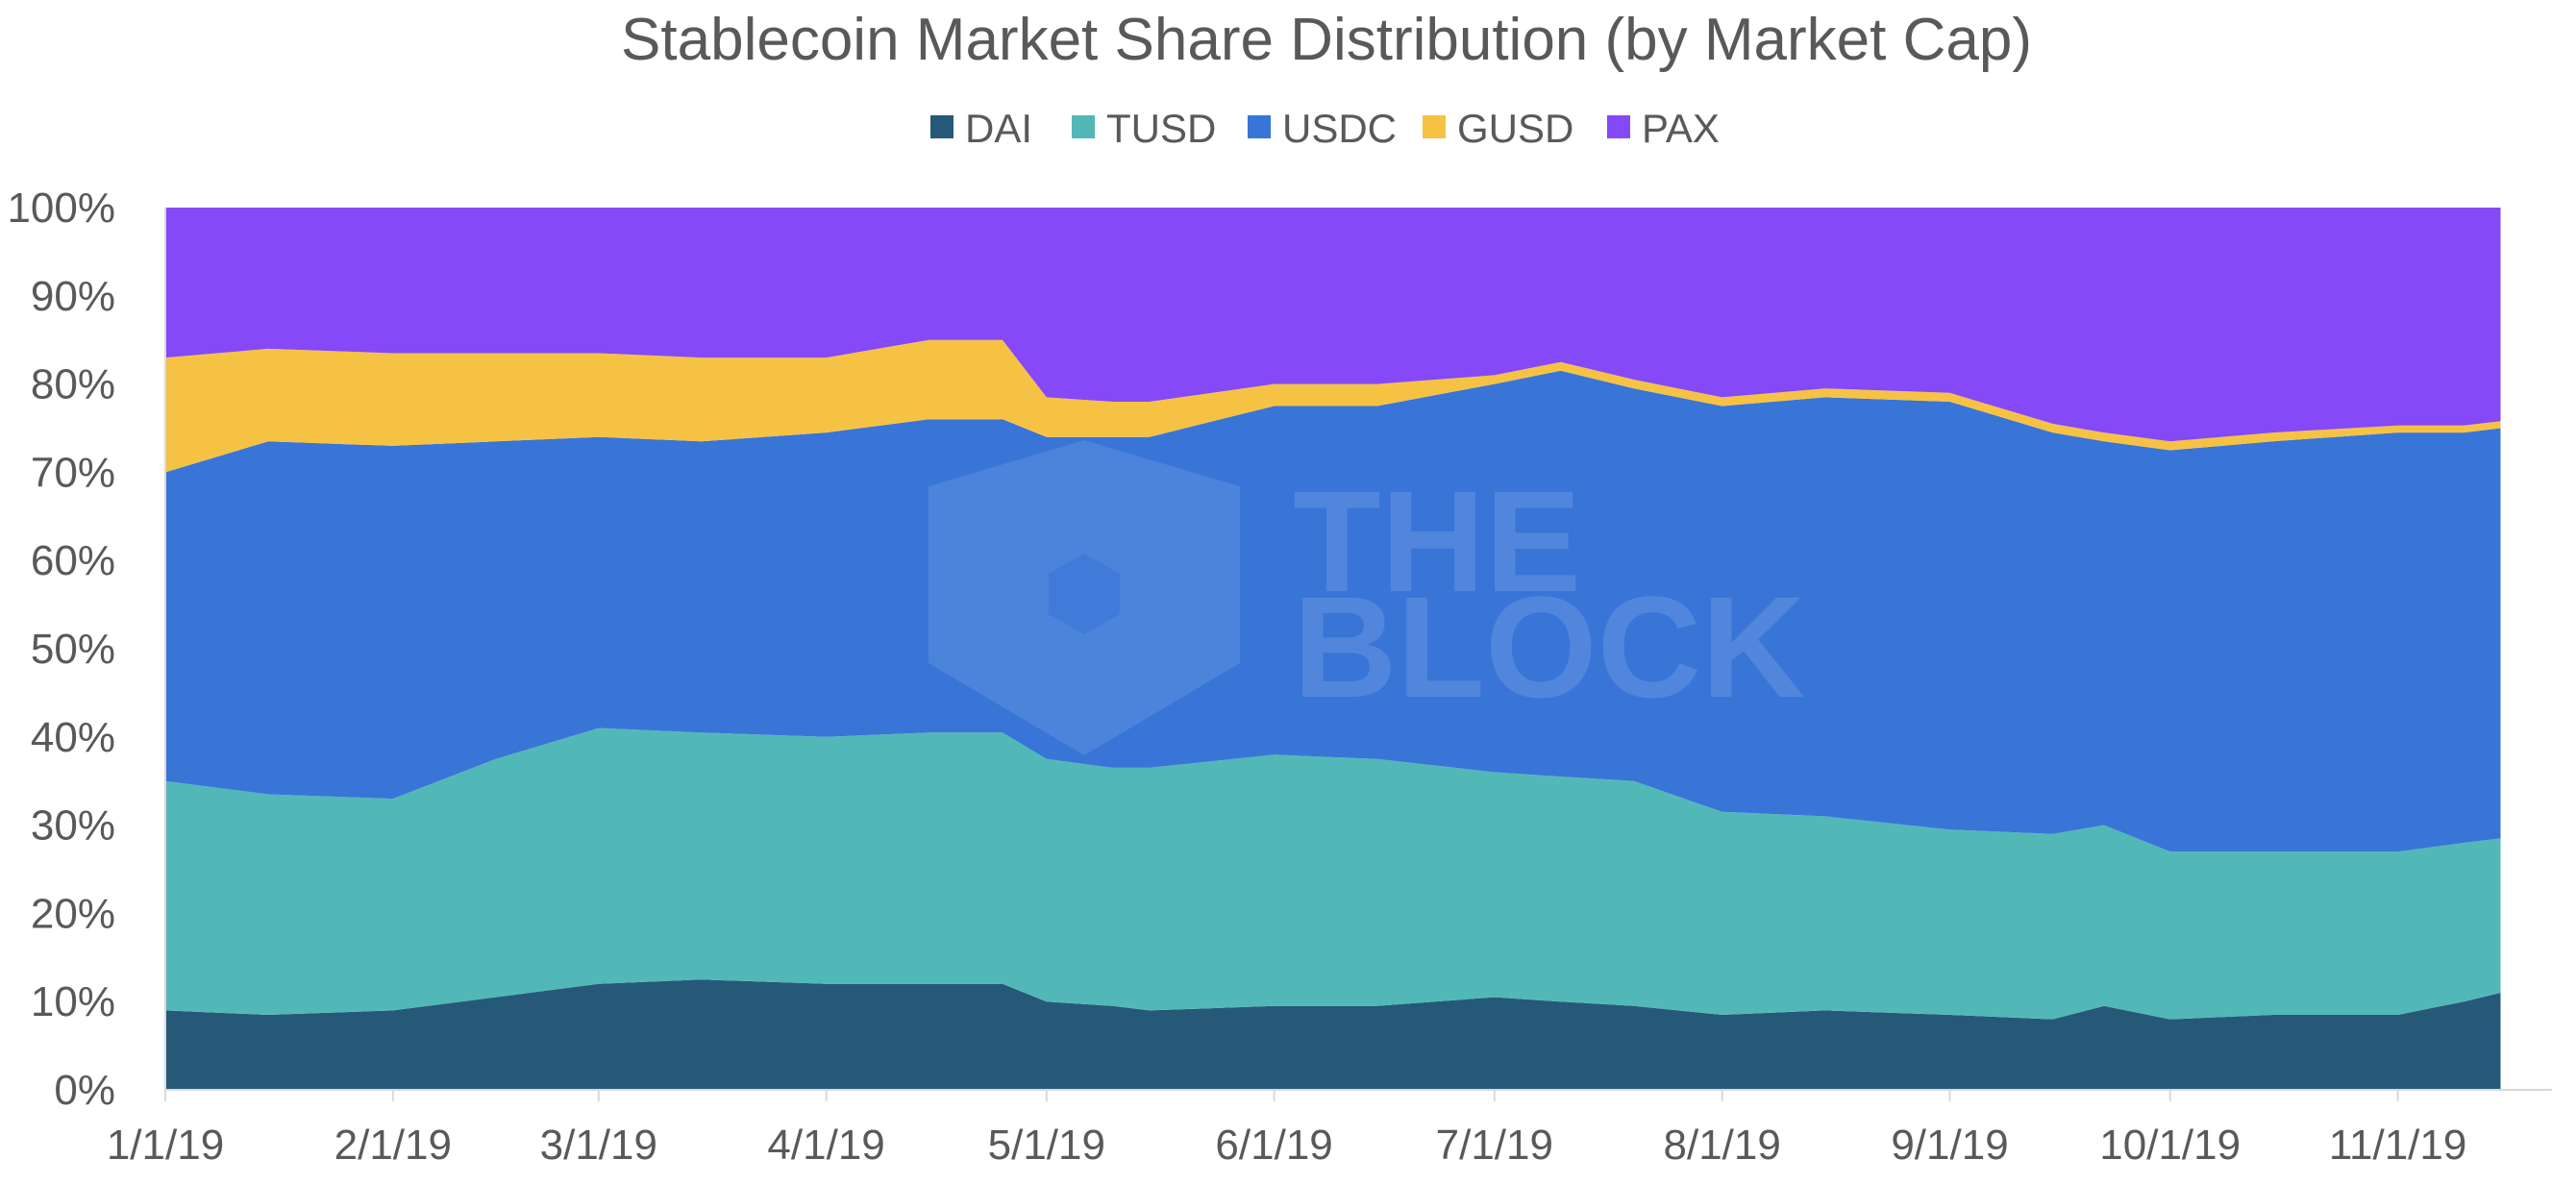  Describe the element at coordinates (73, 826) in the screenshot. I see `y-tick-label: 30%` at that location.